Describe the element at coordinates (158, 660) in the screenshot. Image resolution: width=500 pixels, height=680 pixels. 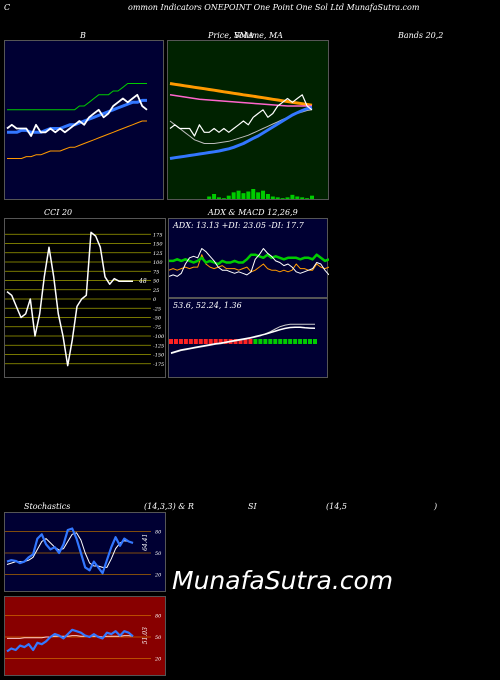
I see `rsi-tick-label: 20` at that location.